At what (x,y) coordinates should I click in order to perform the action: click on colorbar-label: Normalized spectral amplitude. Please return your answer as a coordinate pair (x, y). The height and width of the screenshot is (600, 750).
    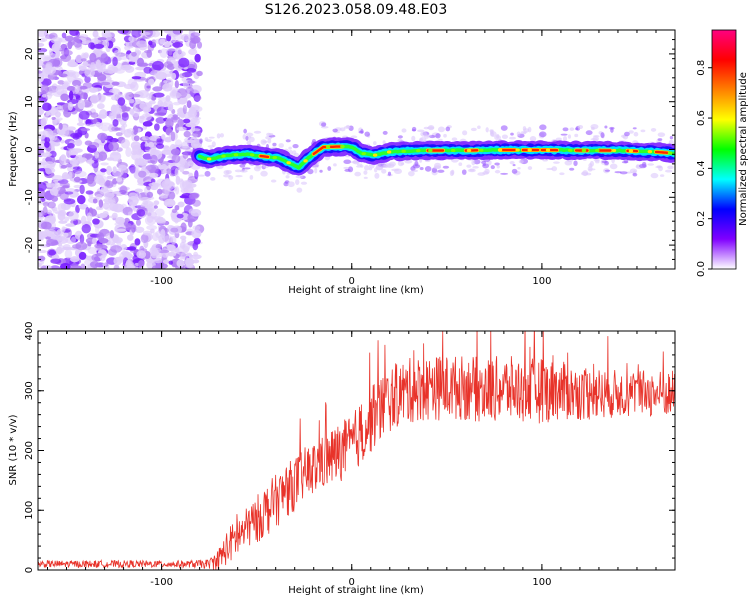
    Looking at the image, I should click on (743, 149).